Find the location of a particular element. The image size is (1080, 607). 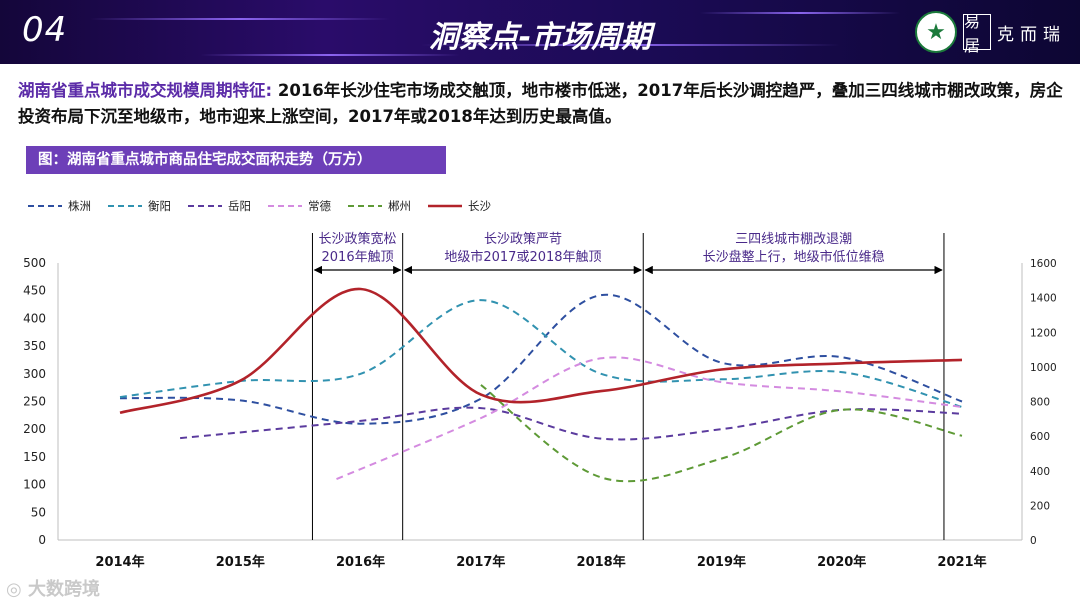

series-line-郴州 is located at coordinates (721, 433).